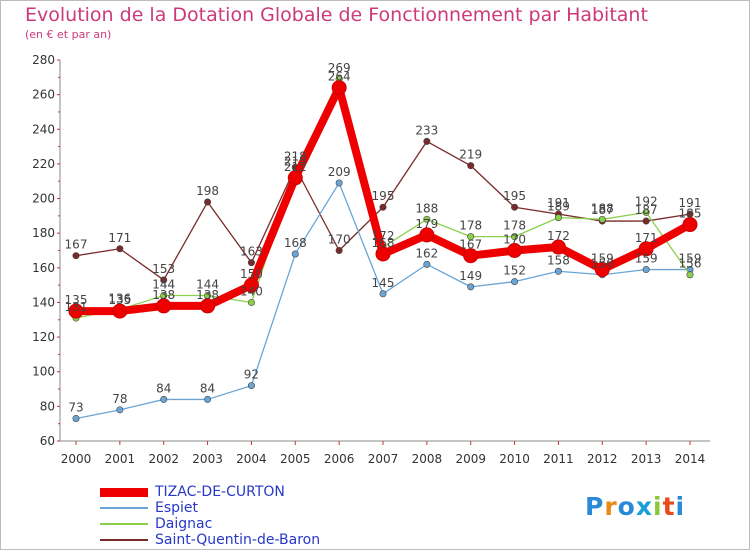  I want to click on x-tick-label: 2007, so click(383, 459).